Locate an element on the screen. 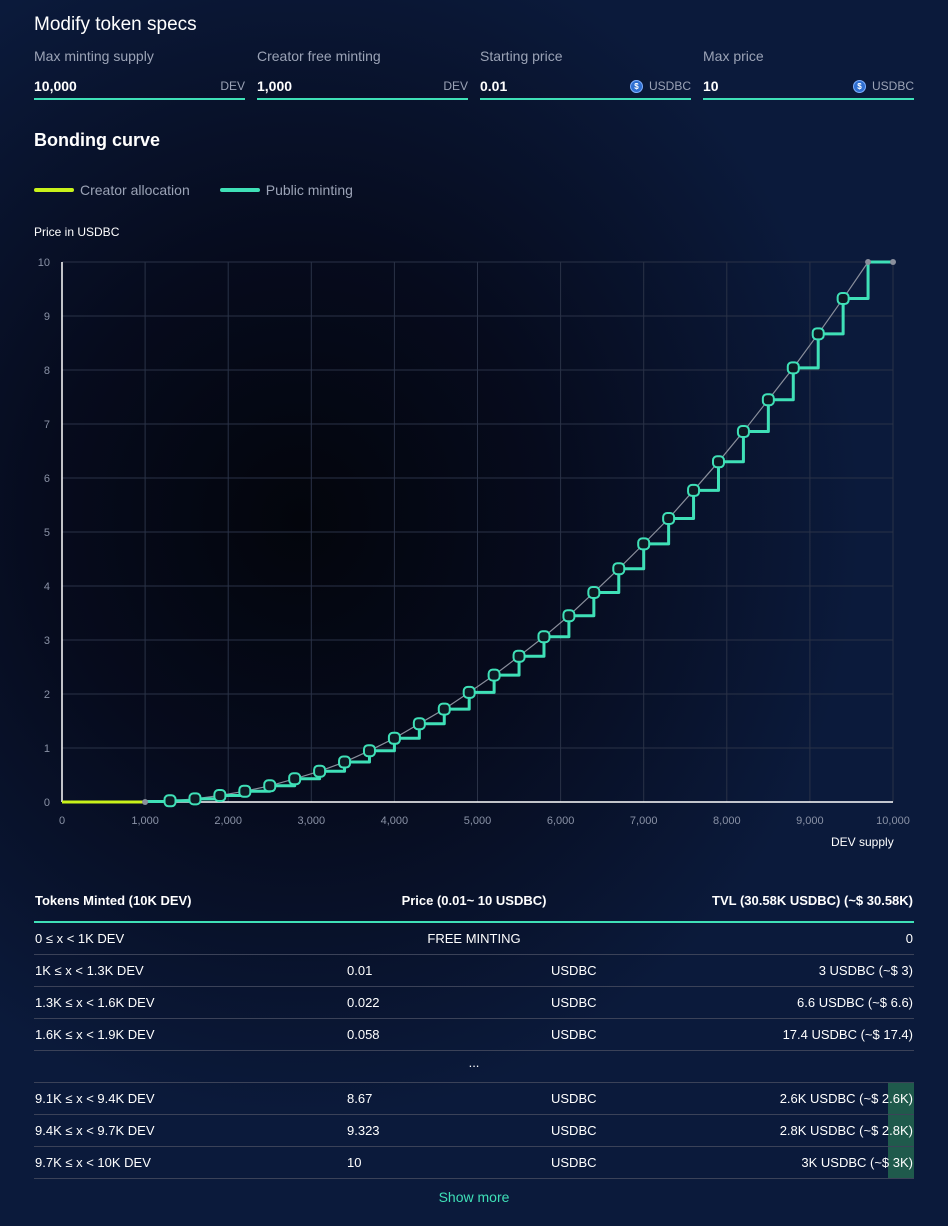 The width and height of the screenshot is (948, 1226). row-tvl: 17.4 USDBC (~$ 17.4) is located at coordinates (847, 1034).